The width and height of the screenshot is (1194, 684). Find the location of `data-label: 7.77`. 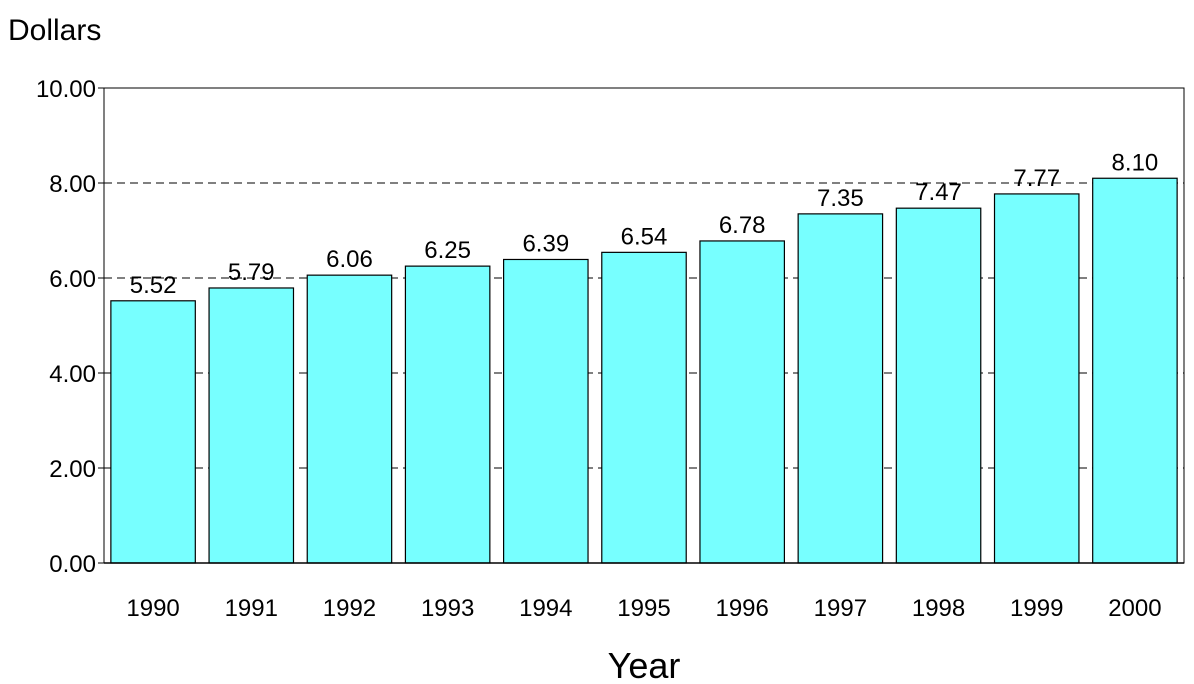

data-label: 7.77 is located at coordinates (1036, 178).